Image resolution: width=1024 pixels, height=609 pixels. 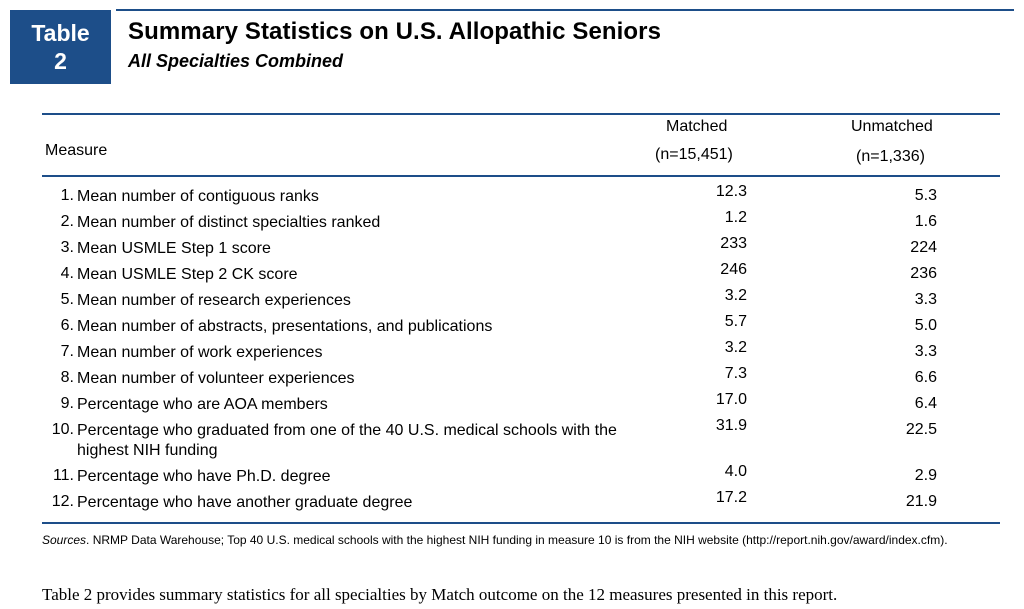 What do you see at coordinates (521, 247) in the screenshot?
I see `table-row: 3. Mean USMLE Step 1 score 233 224` at bounding box center [521, 247].